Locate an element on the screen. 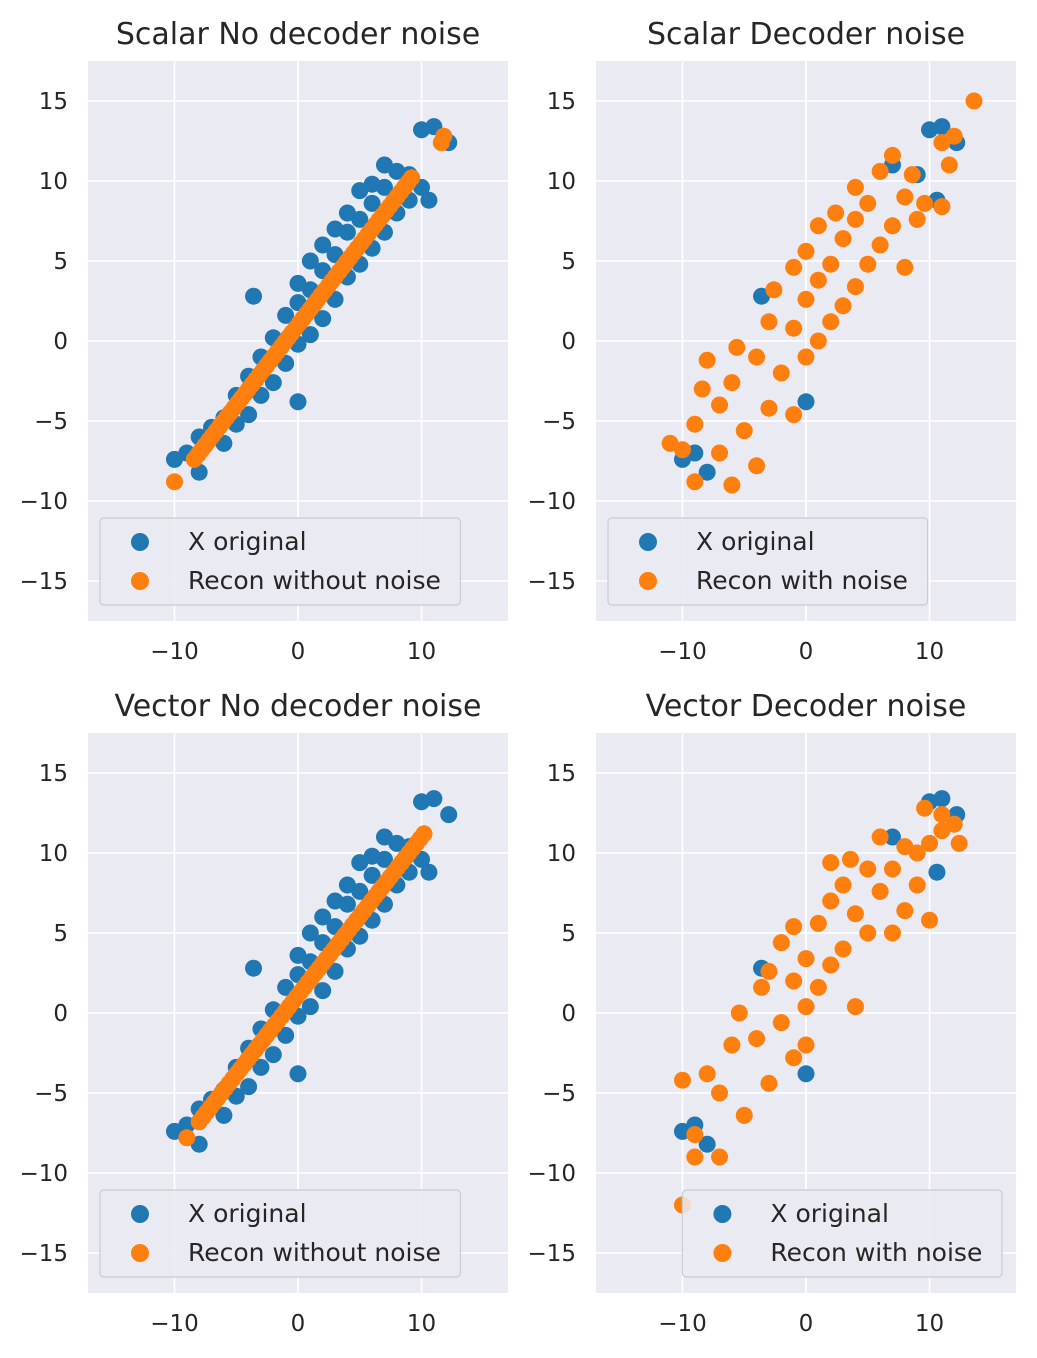  y-tick-label: 15 is located at coordinates (561, 774).